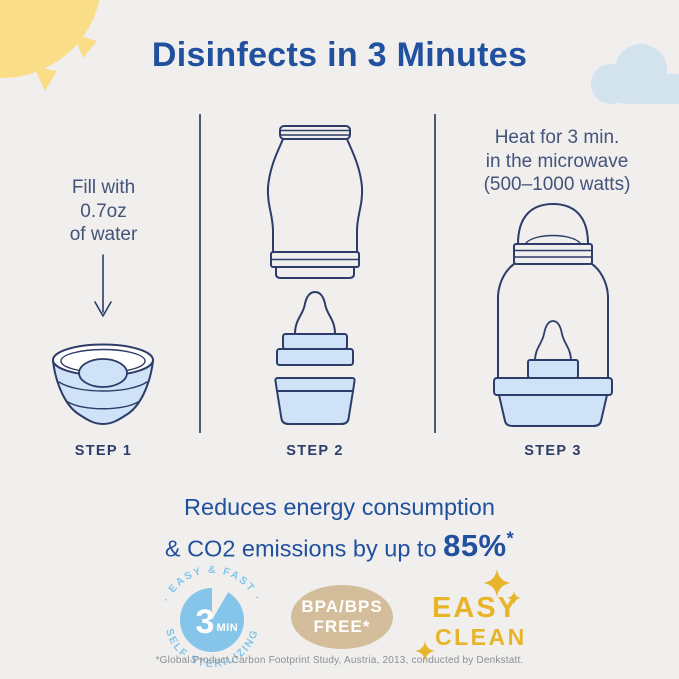 Image resolution: width=679 pixels, height=679 pixels. Describe the element at coordinates (342, 626) in the screenshot. I see `bpa-free-line2: FREE*` at that location.